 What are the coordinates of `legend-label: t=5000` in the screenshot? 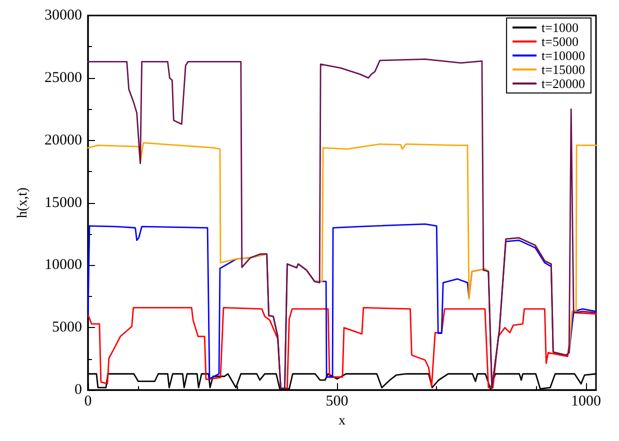 It's located at (560, 41).